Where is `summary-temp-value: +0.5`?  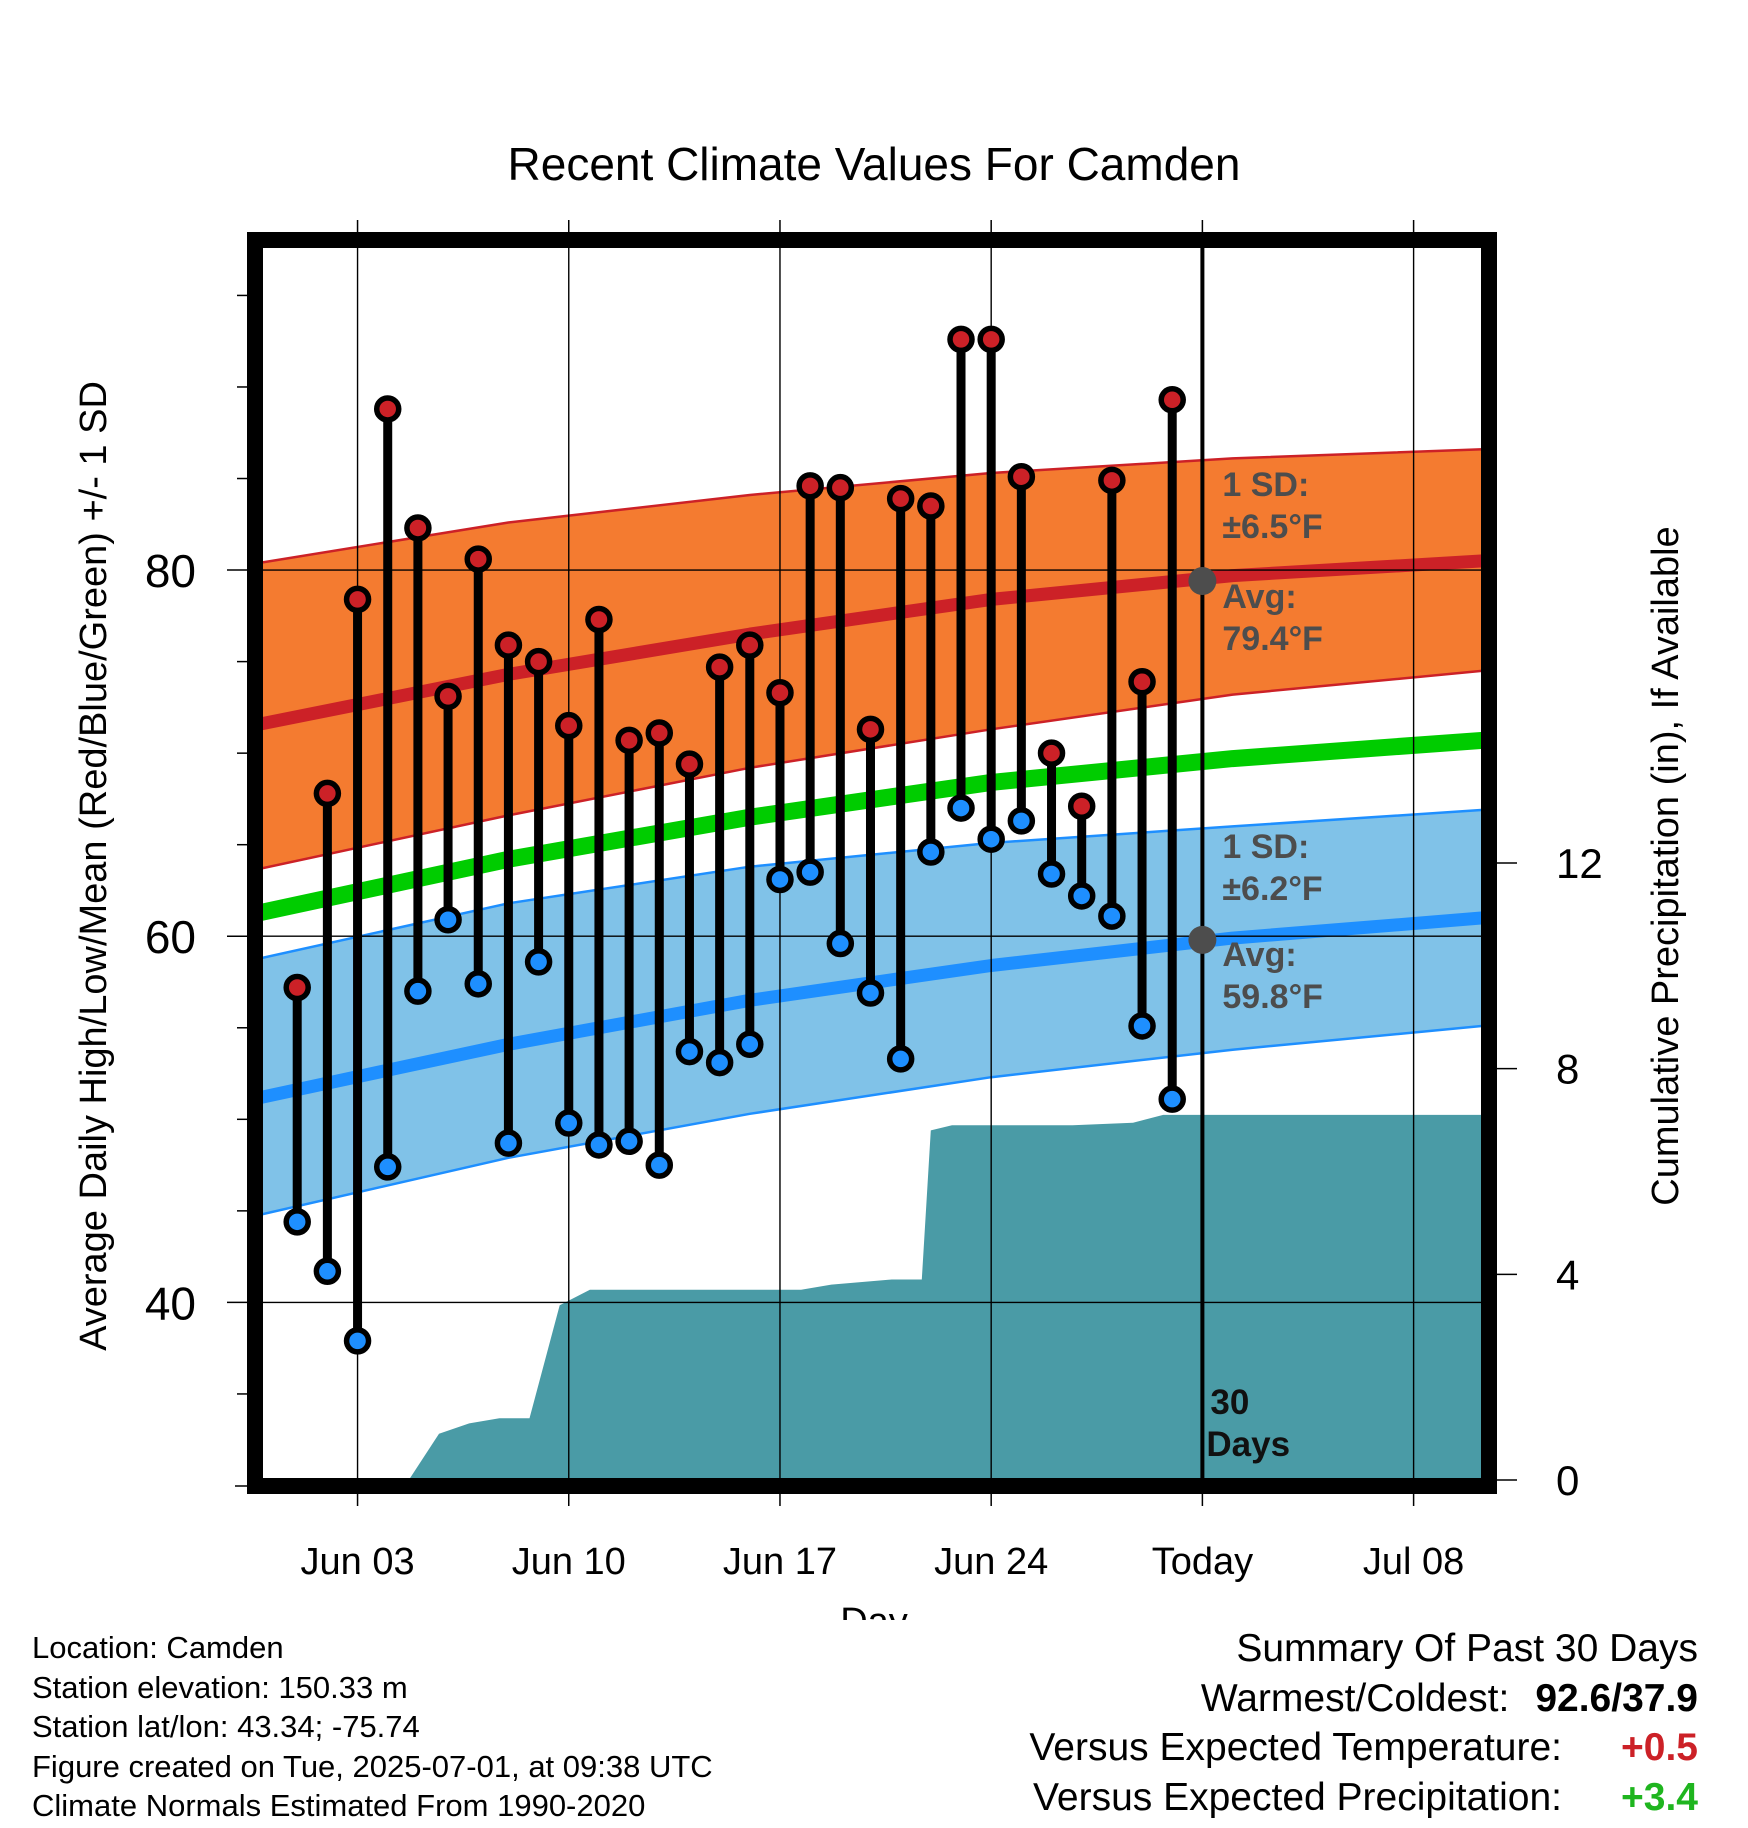
summary-temp-value: +0.5 is located at coordinates (1659, 1747).